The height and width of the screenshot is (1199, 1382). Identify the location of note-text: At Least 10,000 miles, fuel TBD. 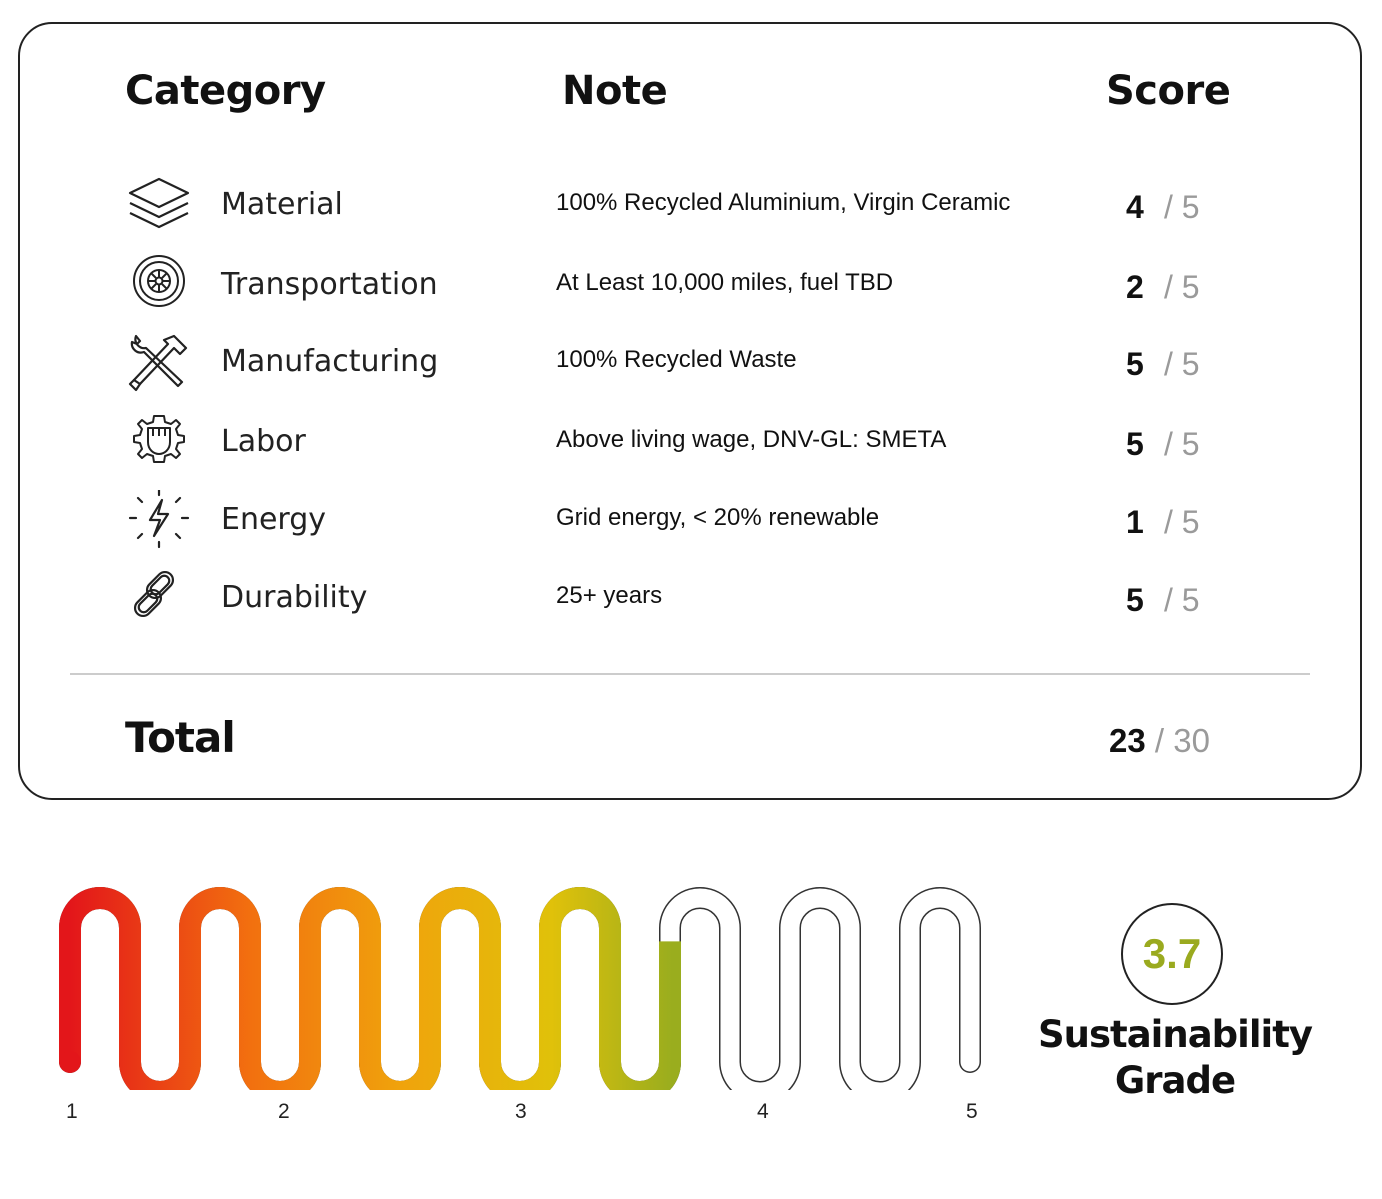
(725, 282).